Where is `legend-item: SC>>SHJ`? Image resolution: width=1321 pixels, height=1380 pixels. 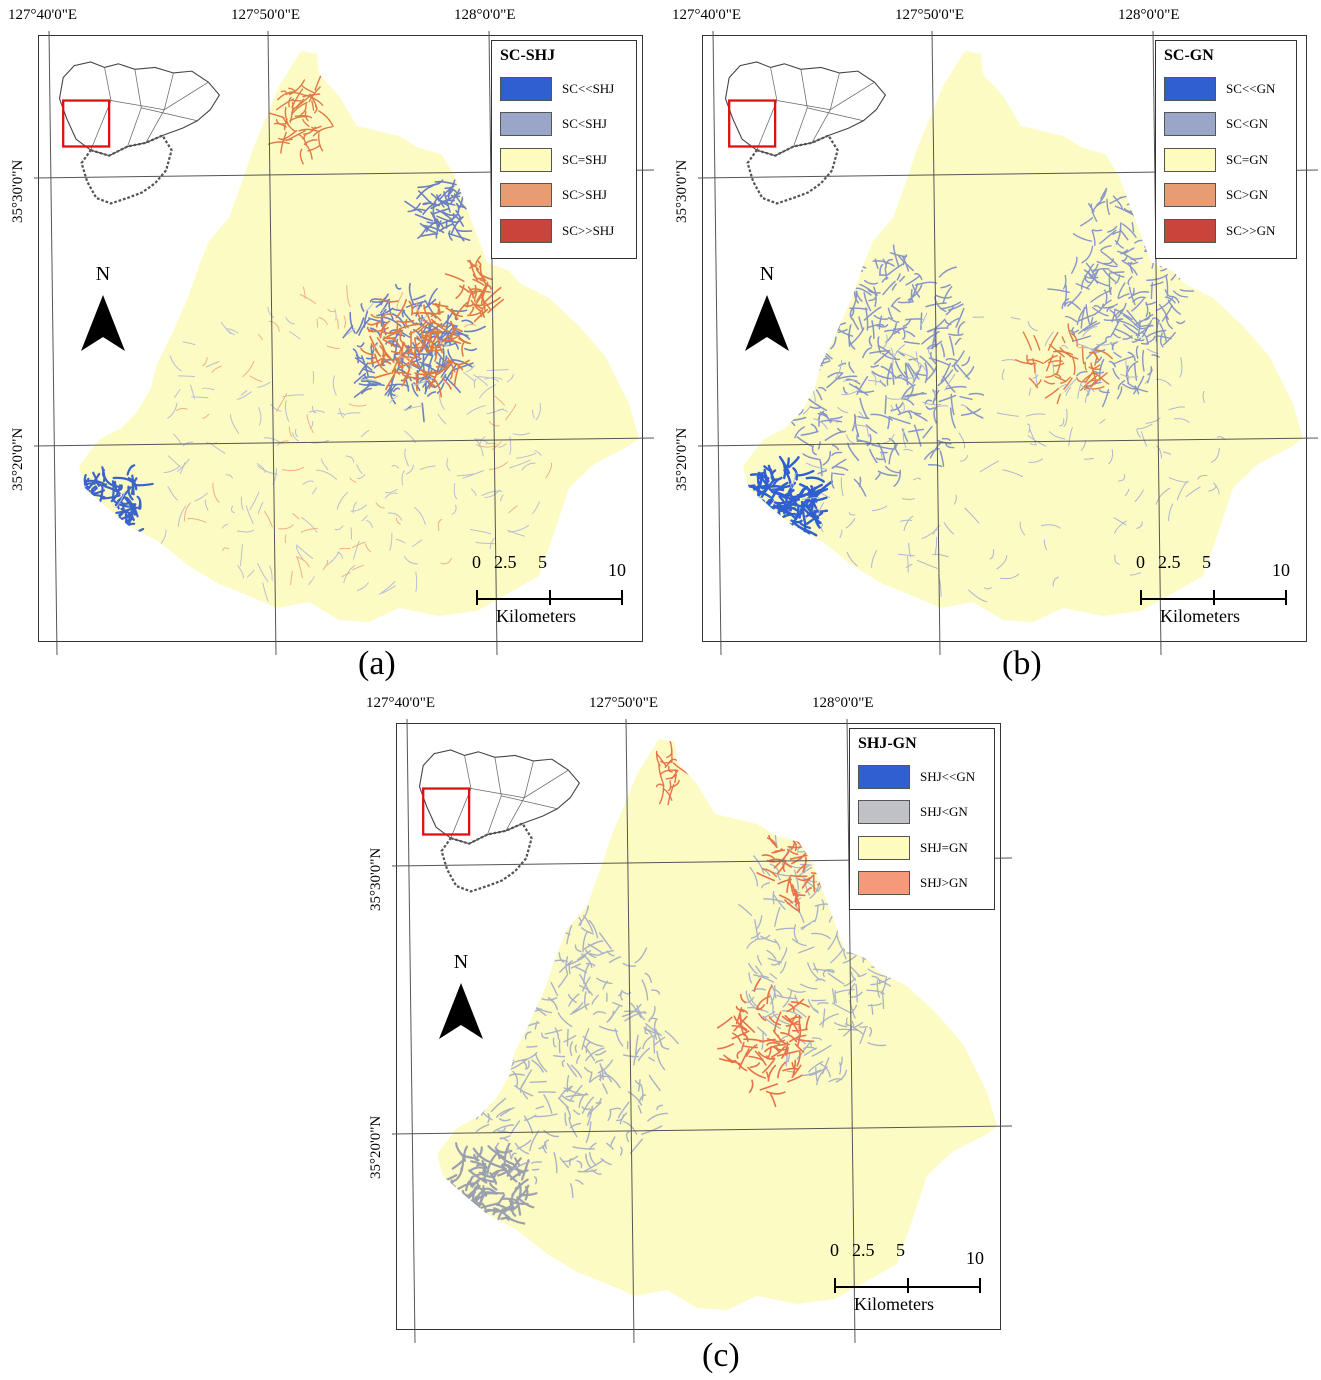
legend-item: SC>>SHJ is located at coordinates (564, 231).